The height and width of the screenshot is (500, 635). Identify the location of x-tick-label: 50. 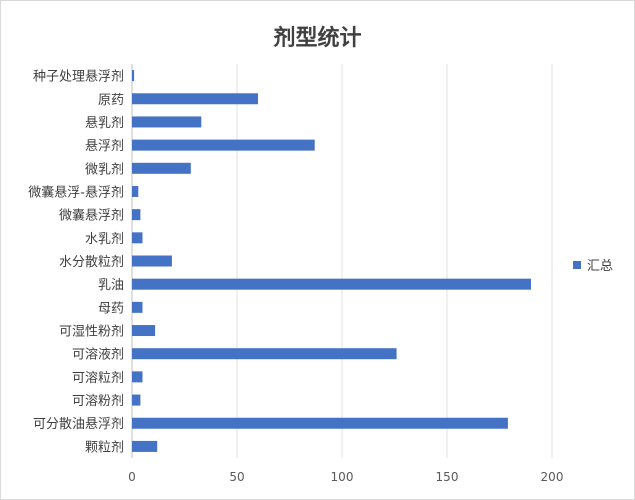
(236, 477).